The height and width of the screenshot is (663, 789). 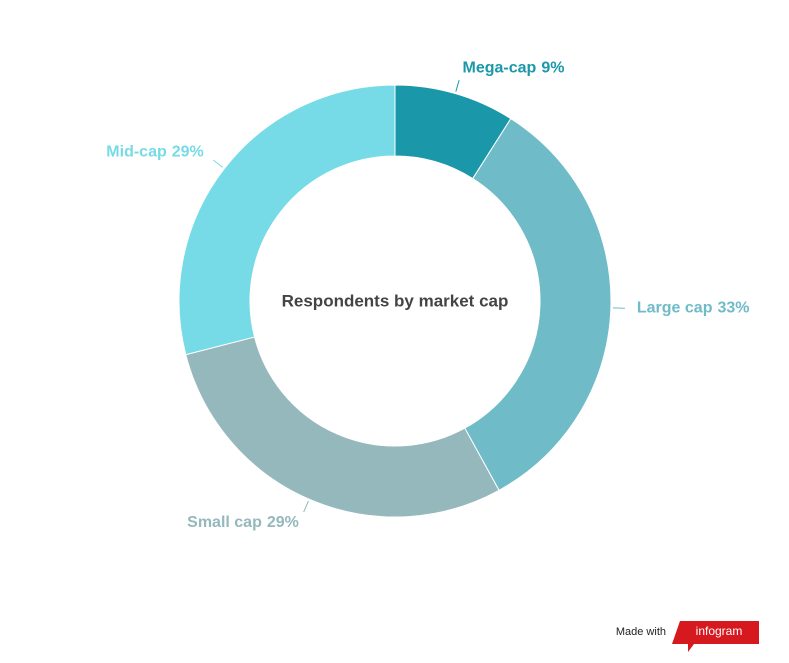 I want to click on footer-made-with: Made with, so click(x=641, y=632).